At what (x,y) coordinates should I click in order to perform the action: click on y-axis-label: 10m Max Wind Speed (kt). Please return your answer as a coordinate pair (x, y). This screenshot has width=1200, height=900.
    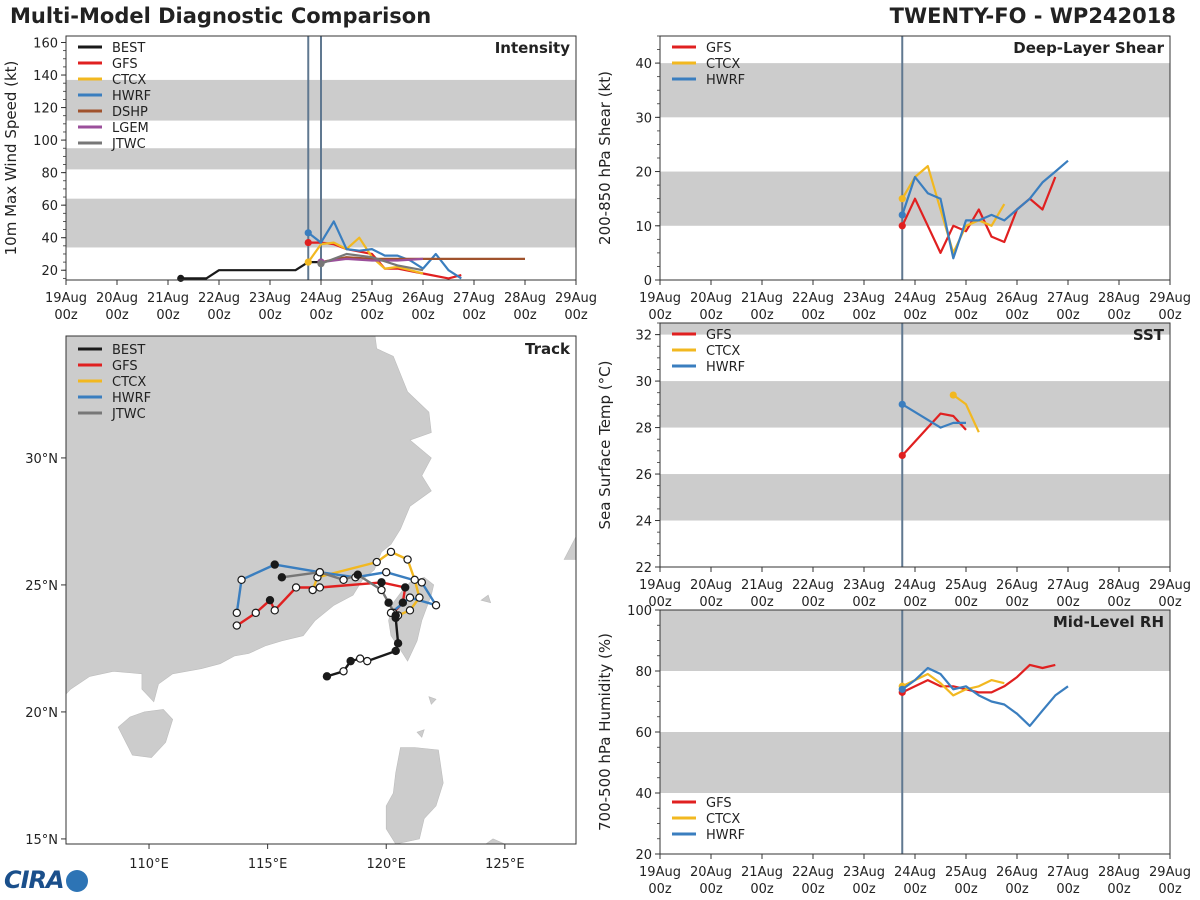
    Looking at the image, I should click on (11, 158).